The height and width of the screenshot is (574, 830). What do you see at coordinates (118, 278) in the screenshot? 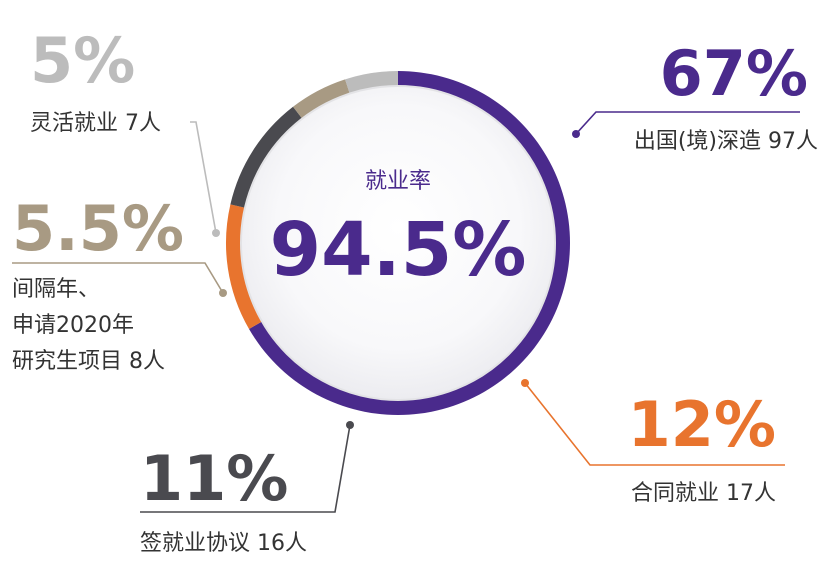
I see `leader-line-gapyear` at bounding box center [118, 278].